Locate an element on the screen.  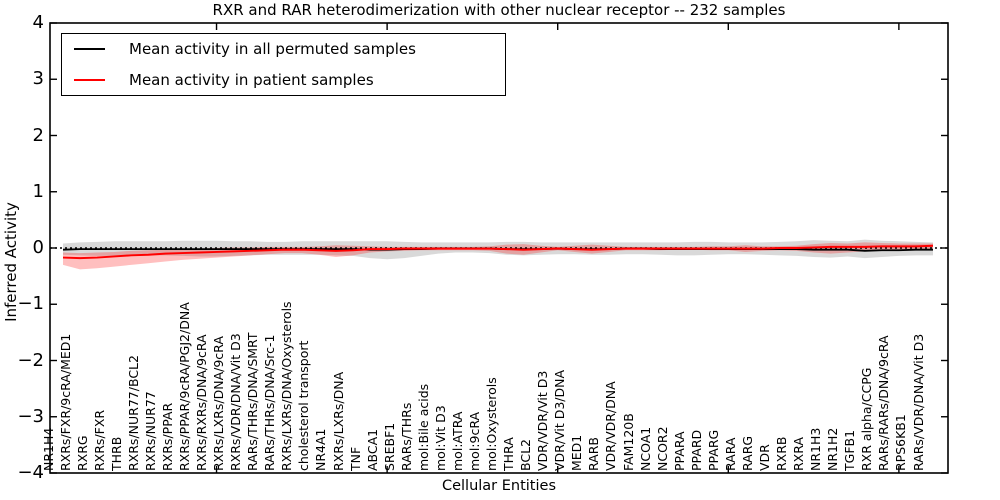
x-tick-label: mol:Bile acids is located at coordinates (423, 427).